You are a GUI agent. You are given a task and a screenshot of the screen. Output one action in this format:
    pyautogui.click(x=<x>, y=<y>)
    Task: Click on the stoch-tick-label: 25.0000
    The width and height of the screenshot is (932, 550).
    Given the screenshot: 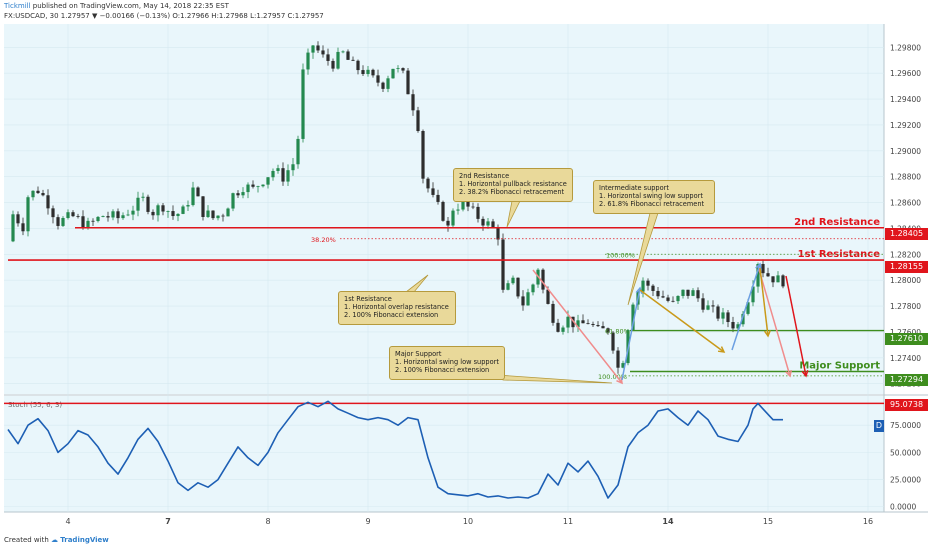 What is the action you would take?
    pyautogui.click(x=905, y=480)
    